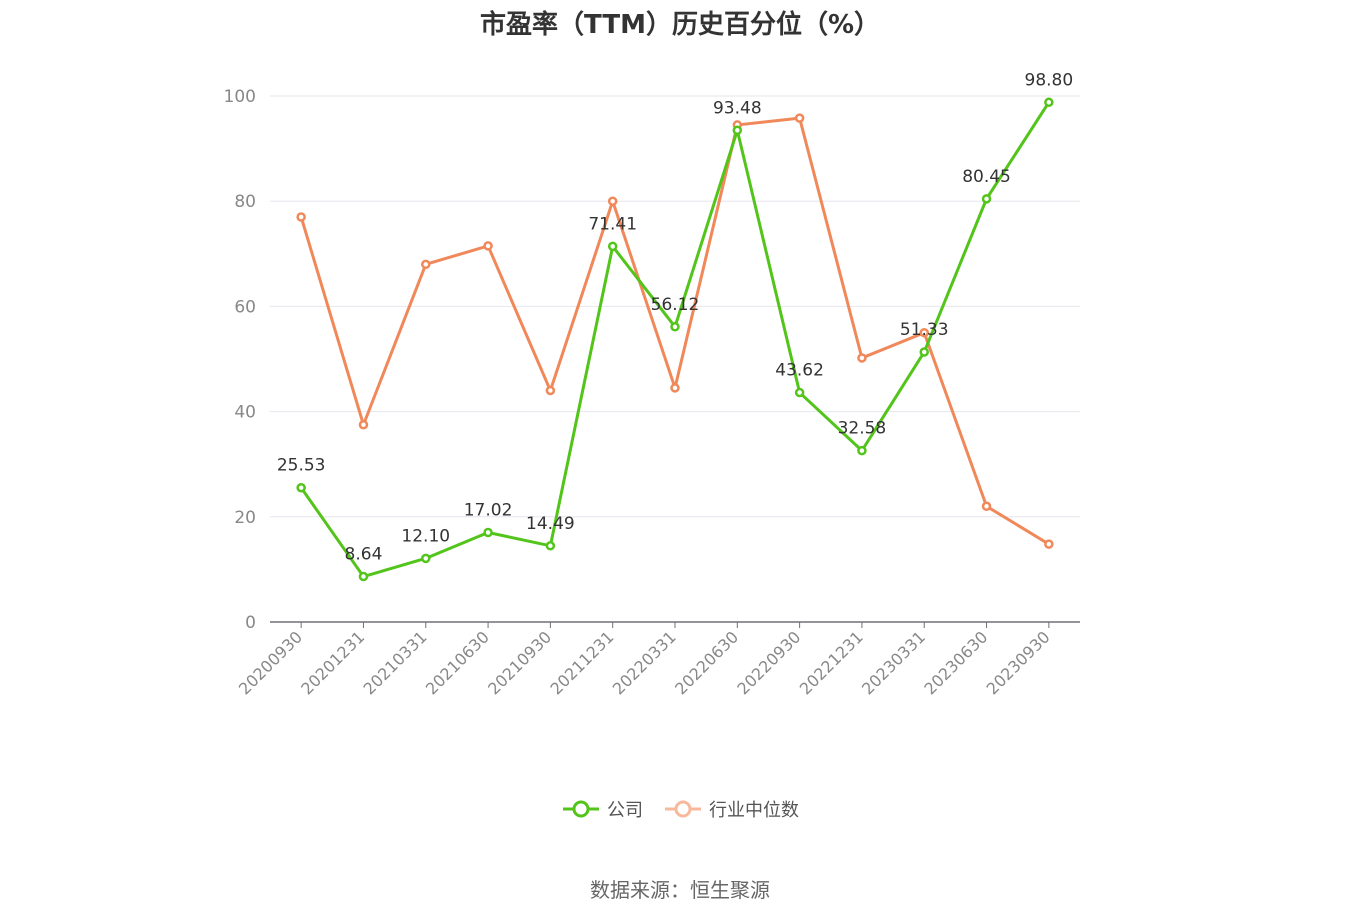 This screenshot has width=1360, height=920. Describe the element at coordinates (986, 177) in the screenshot. I see `data-label-company: 80.45` at that location.